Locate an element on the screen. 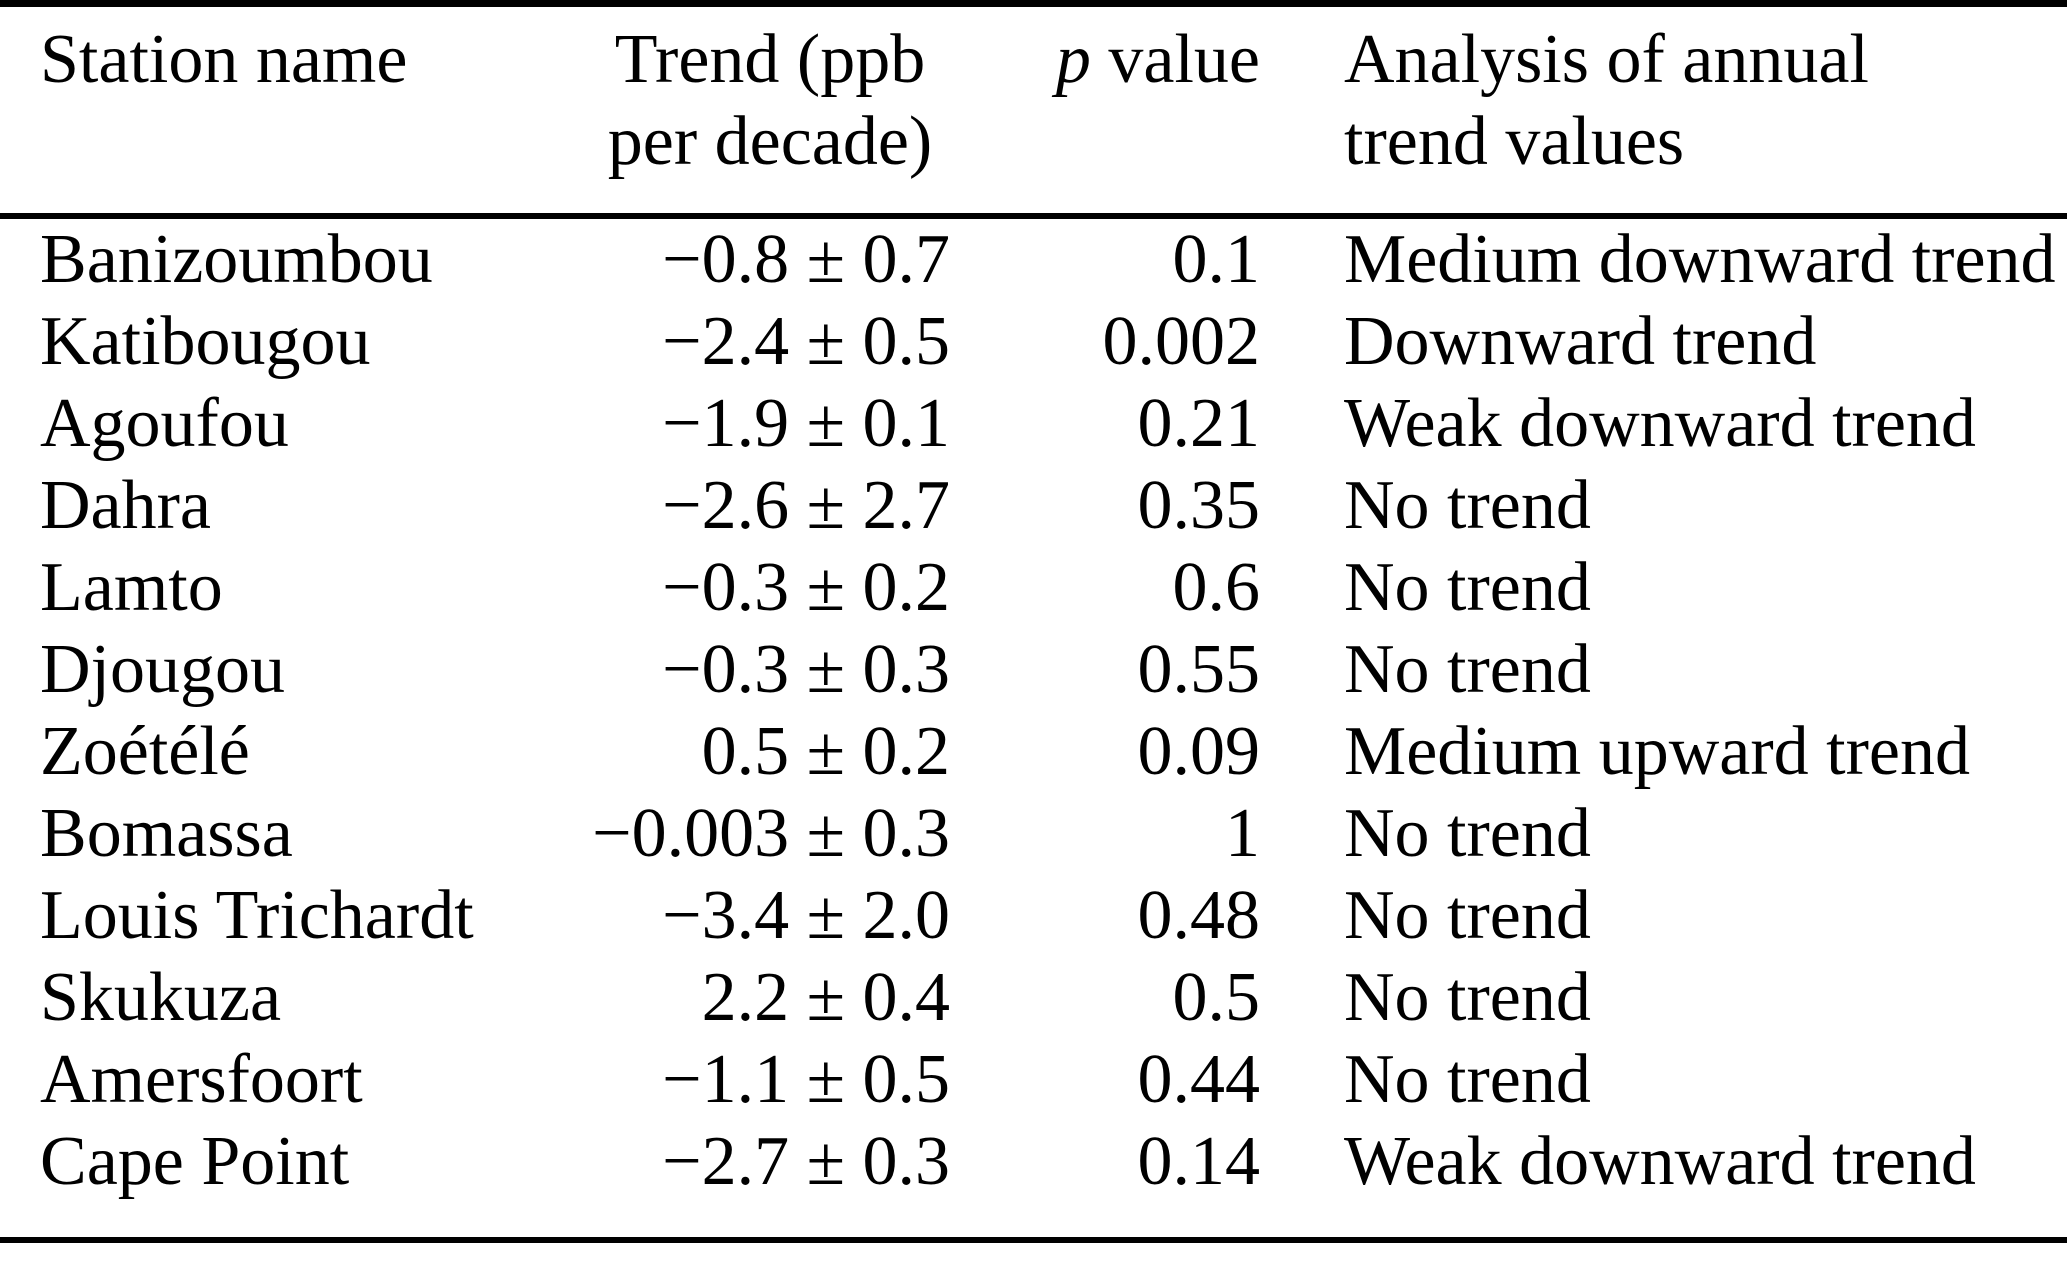  p-value-cell: 0.44 is located at coordinates (1199, 1079).